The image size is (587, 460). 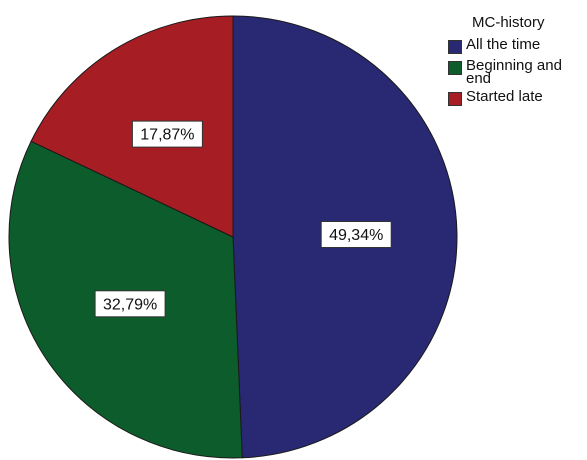 I want to click on data-label-beginning-and-end: 32,79%, so click(x=130, y=304).